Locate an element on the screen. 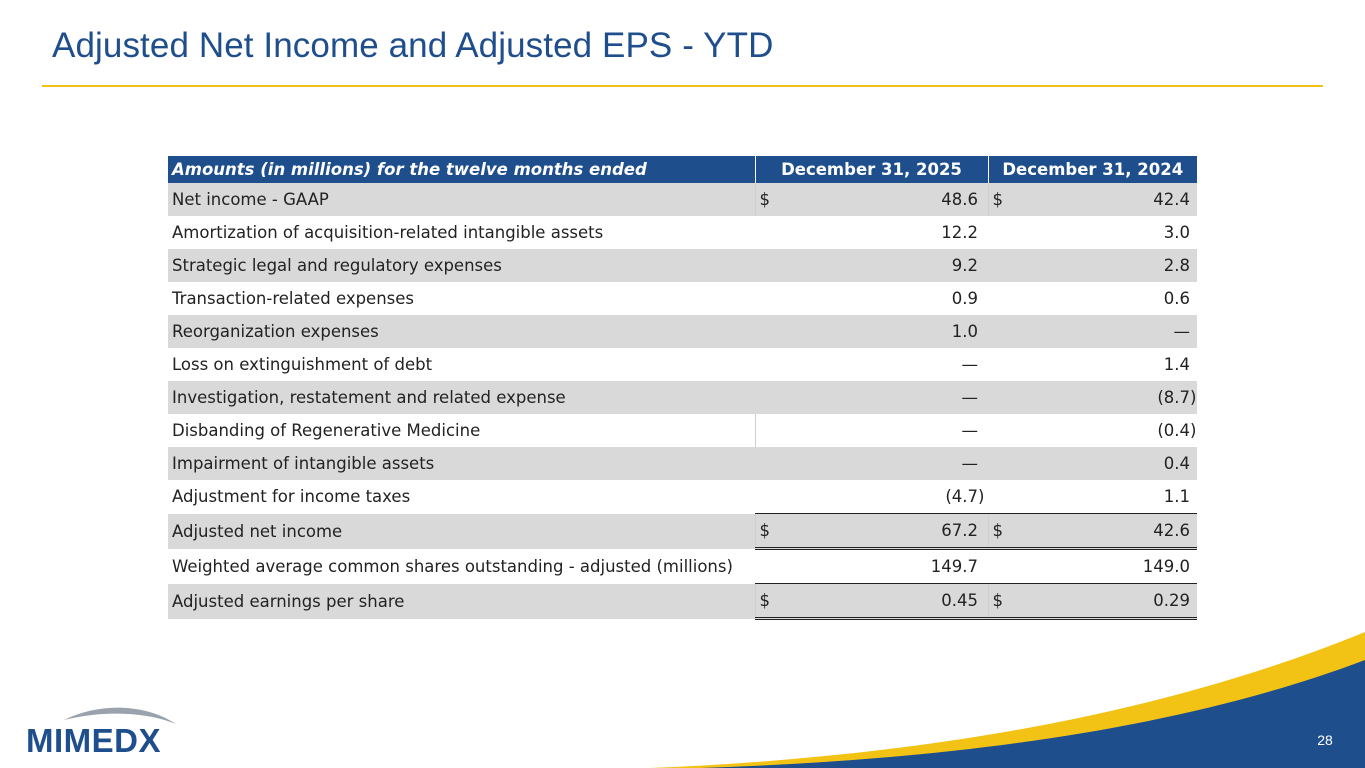  value-2025: 149.7 is located at coordinates (954, 566).